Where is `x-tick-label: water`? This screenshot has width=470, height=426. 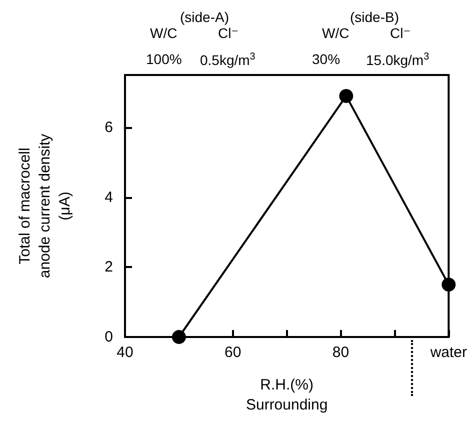 x-tick-label: water is located at coordinates (448, 352).